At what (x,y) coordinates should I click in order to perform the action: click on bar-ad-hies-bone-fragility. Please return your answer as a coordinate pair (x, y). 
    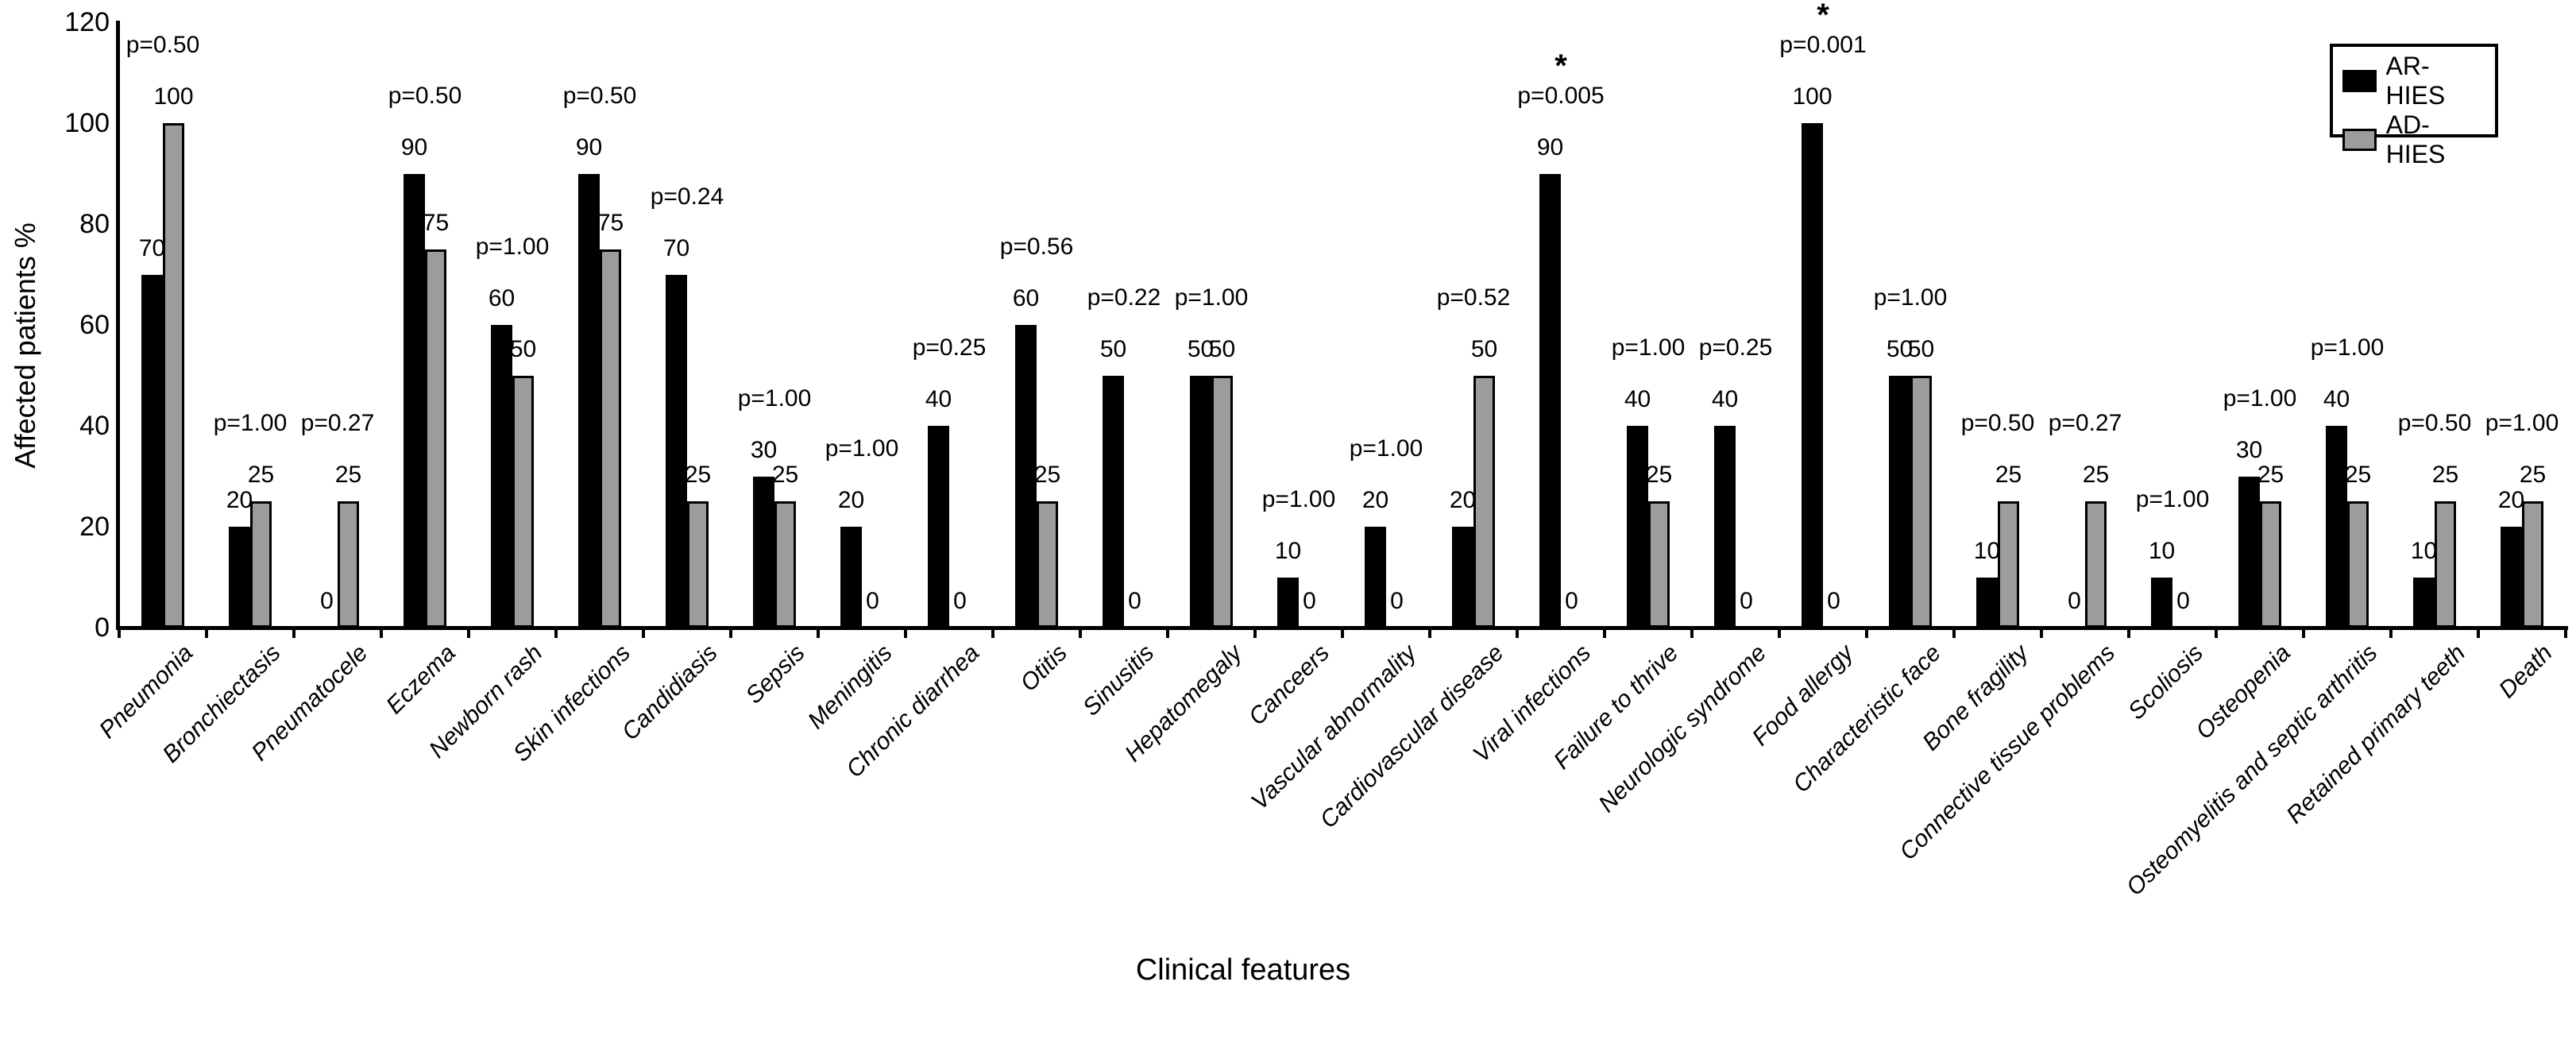
    Looking at the image, I should click on (2009, 564).